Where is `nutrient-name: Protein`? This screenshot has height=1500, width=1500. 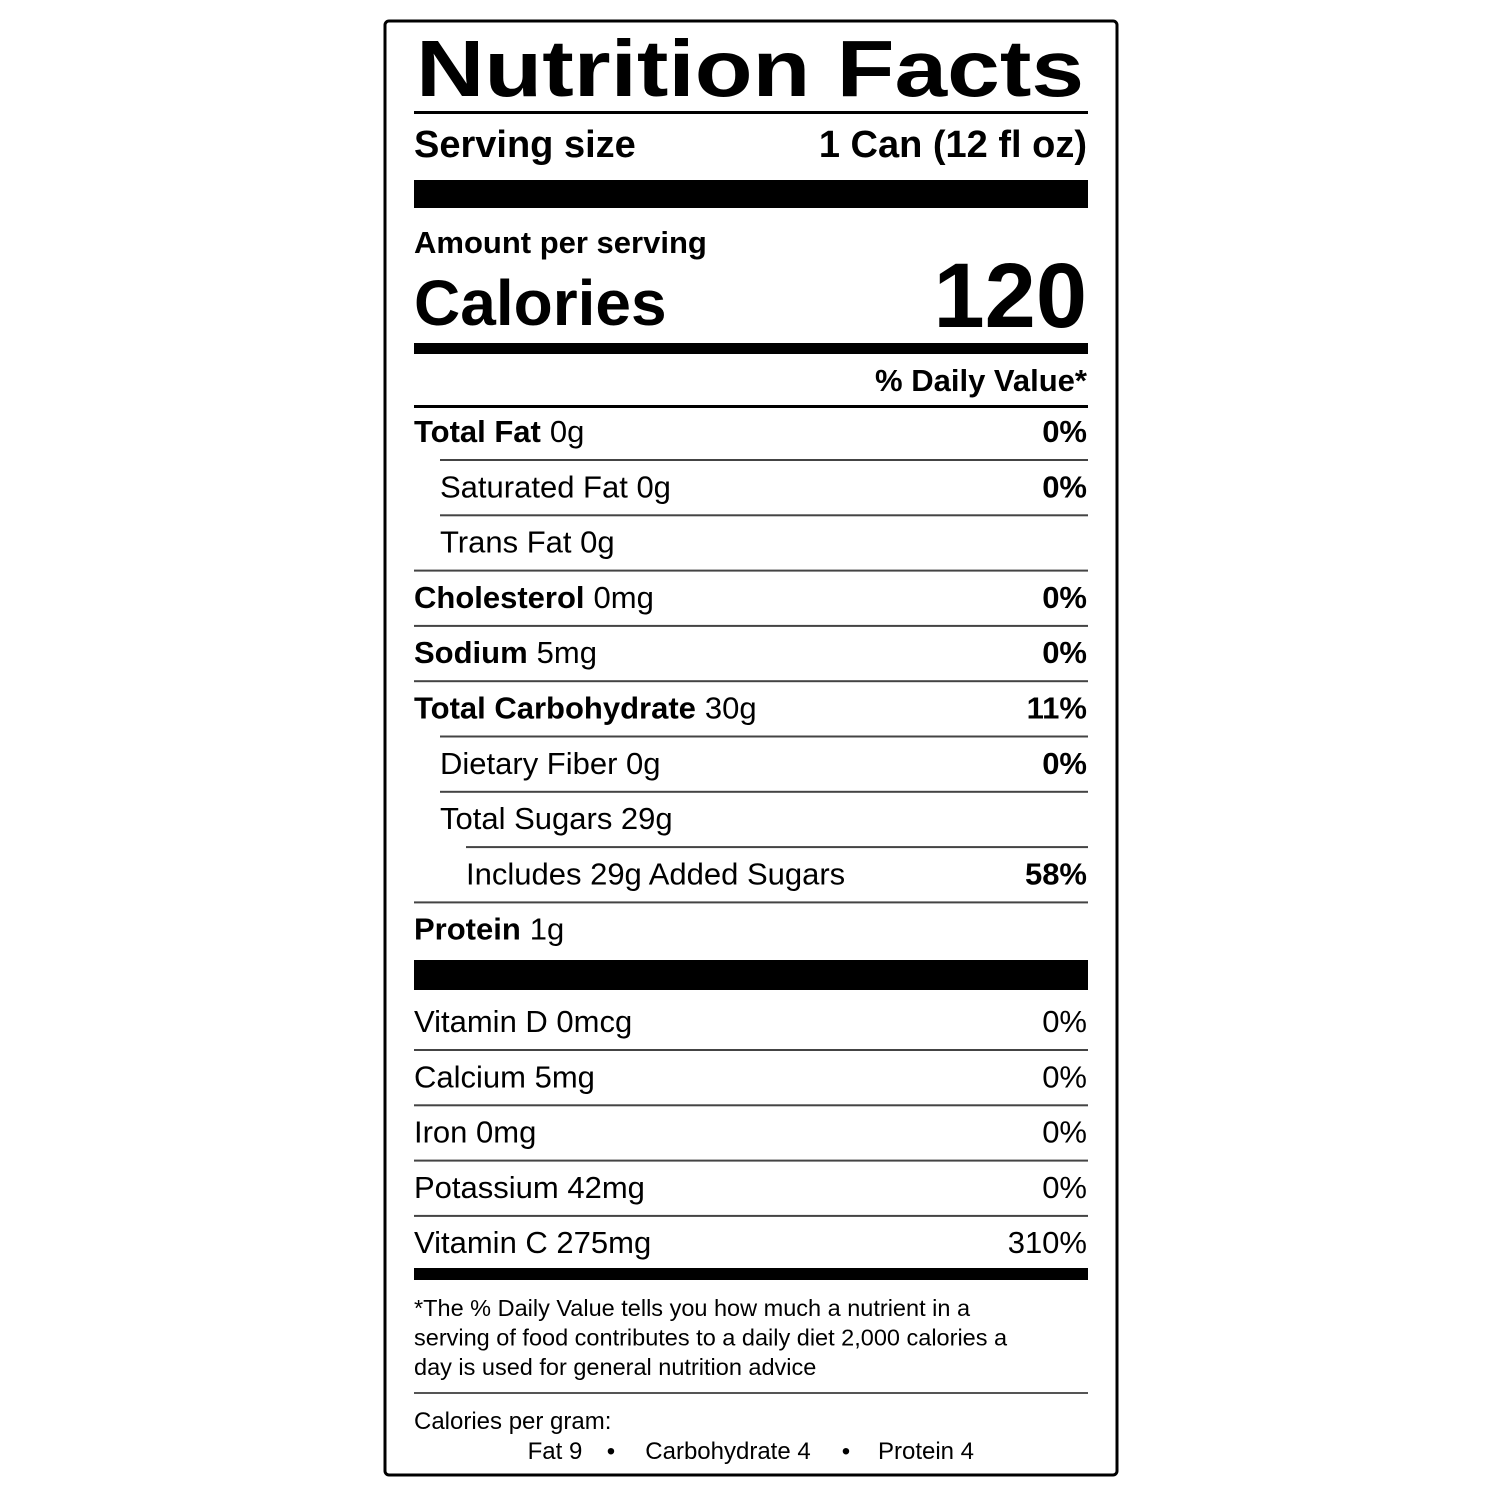
nutrient-name: Protein is located at coordinates (467, 929).